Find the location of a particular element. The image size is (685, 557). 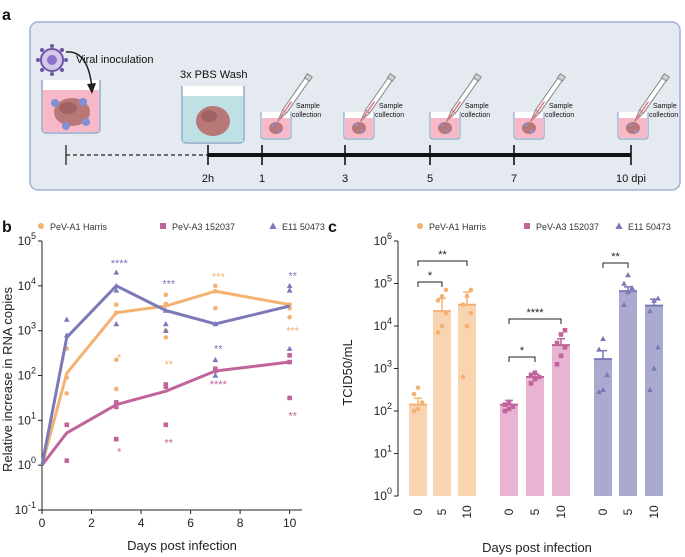

y-tick-label: 10² is located at coordinates (27, 374).